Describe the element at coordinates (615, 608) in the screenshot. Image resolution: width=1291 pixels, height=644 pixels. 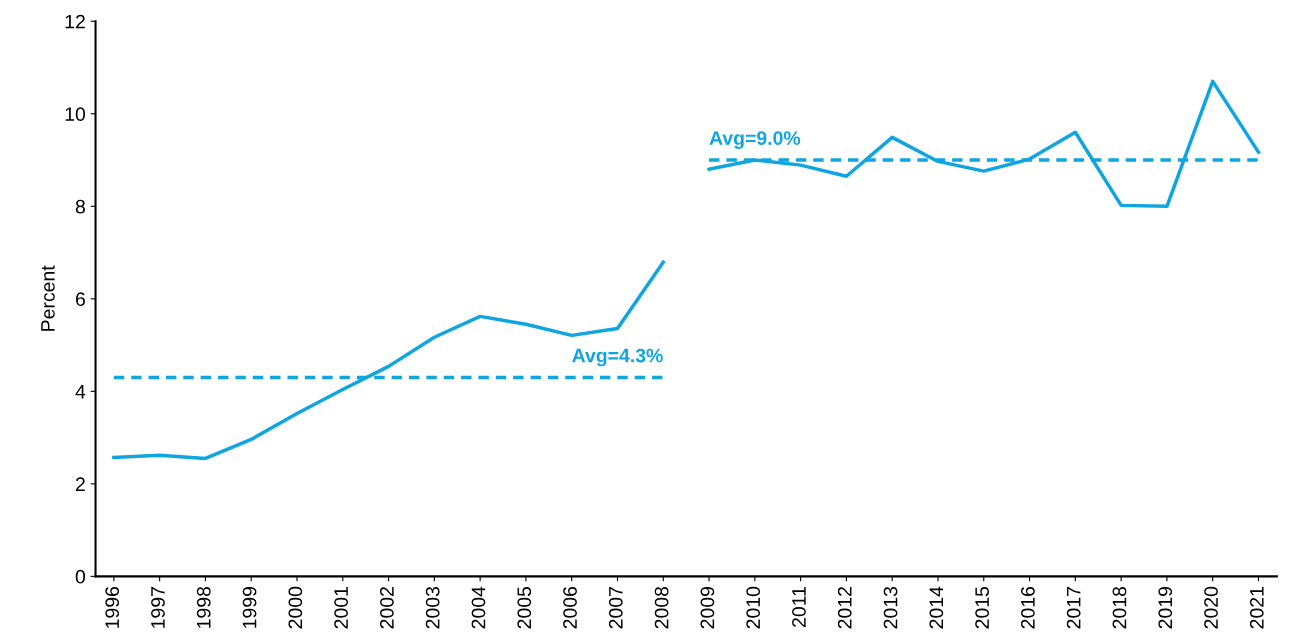
I see `x-tick-label: 2007` at that location.